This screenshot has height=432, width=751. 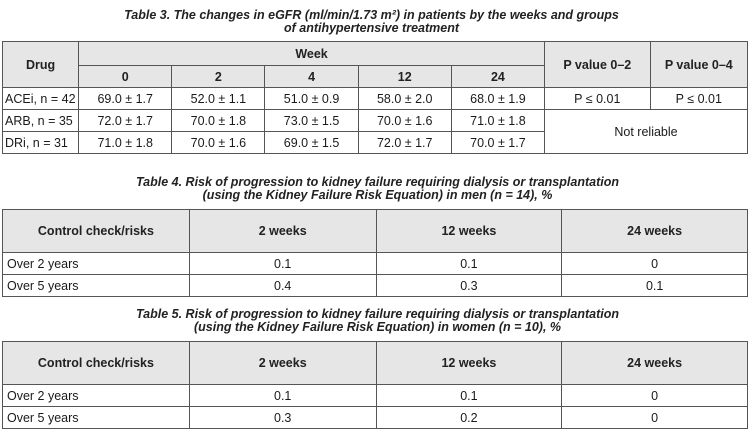 I want to click on table3-value-cell: 70.0 ± 1.7, so click(x=497, y=142).